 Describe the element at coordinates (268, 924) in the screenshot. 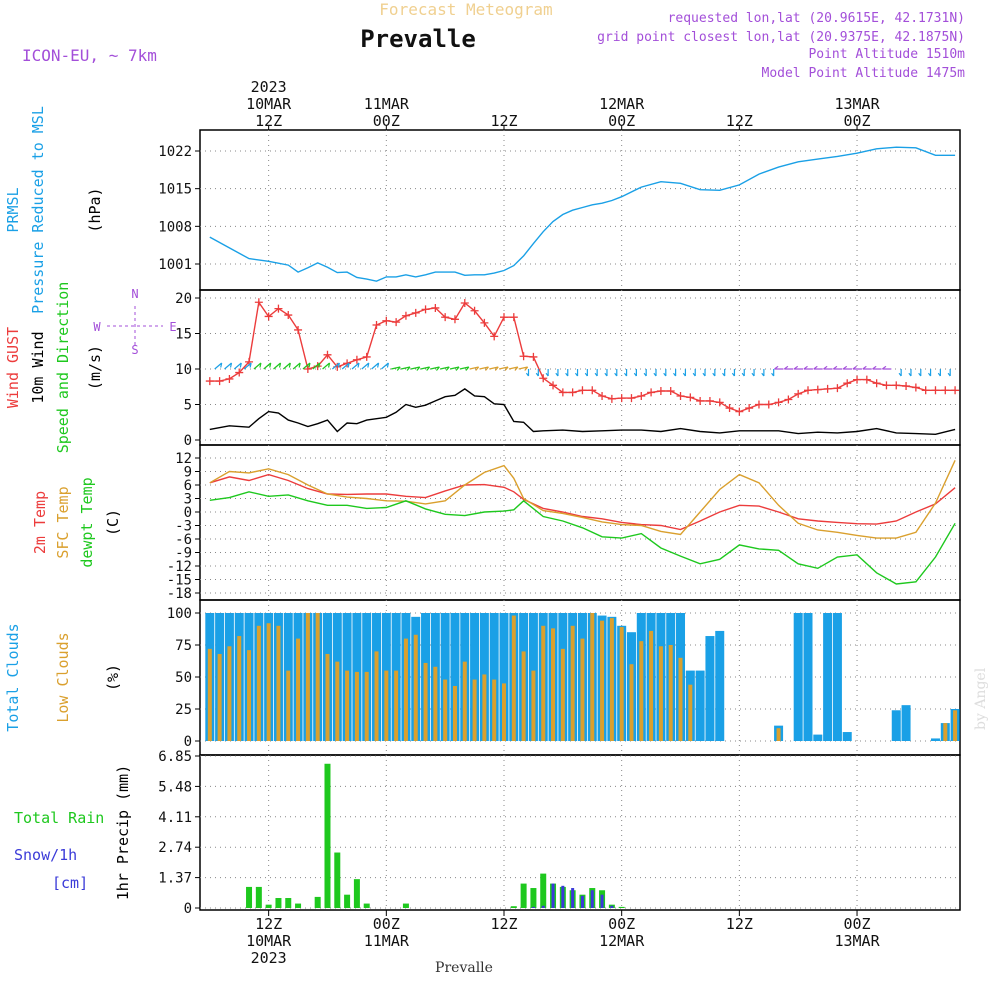

I see `bottom-time-label: 12Z` at that location.